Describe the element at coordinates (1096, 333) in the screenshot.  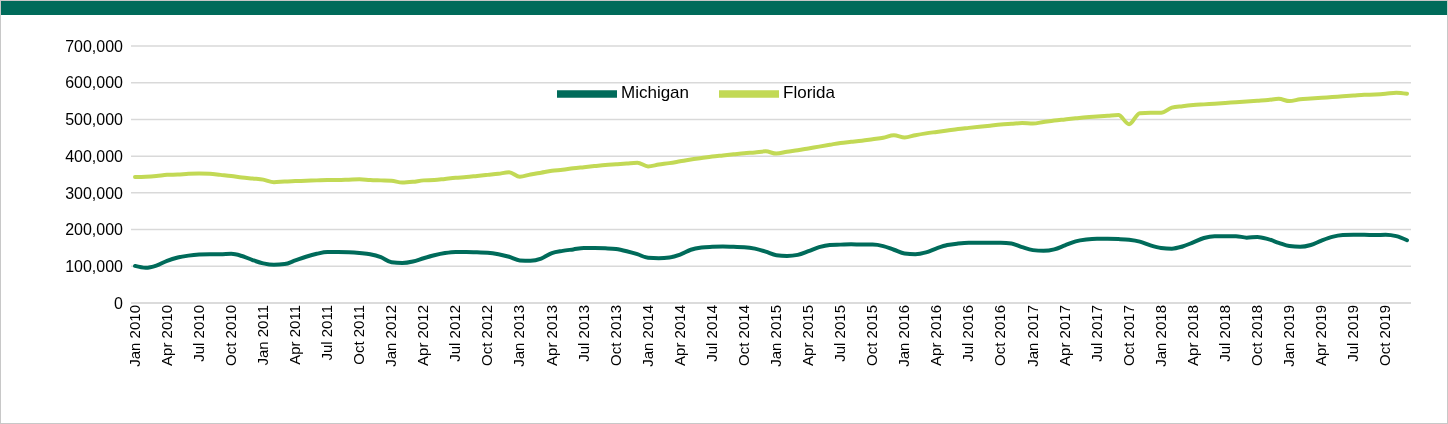
I see `x-tick-label: Jul 2017` at that location.